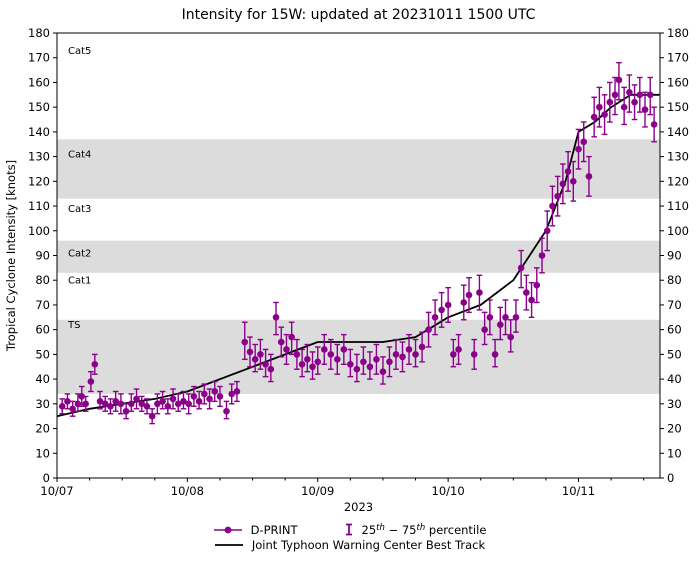  What do you see at coordinates (56, 491) in the screenshot?
I see `svg-text: 10/07` at bounding box center [56, 491].